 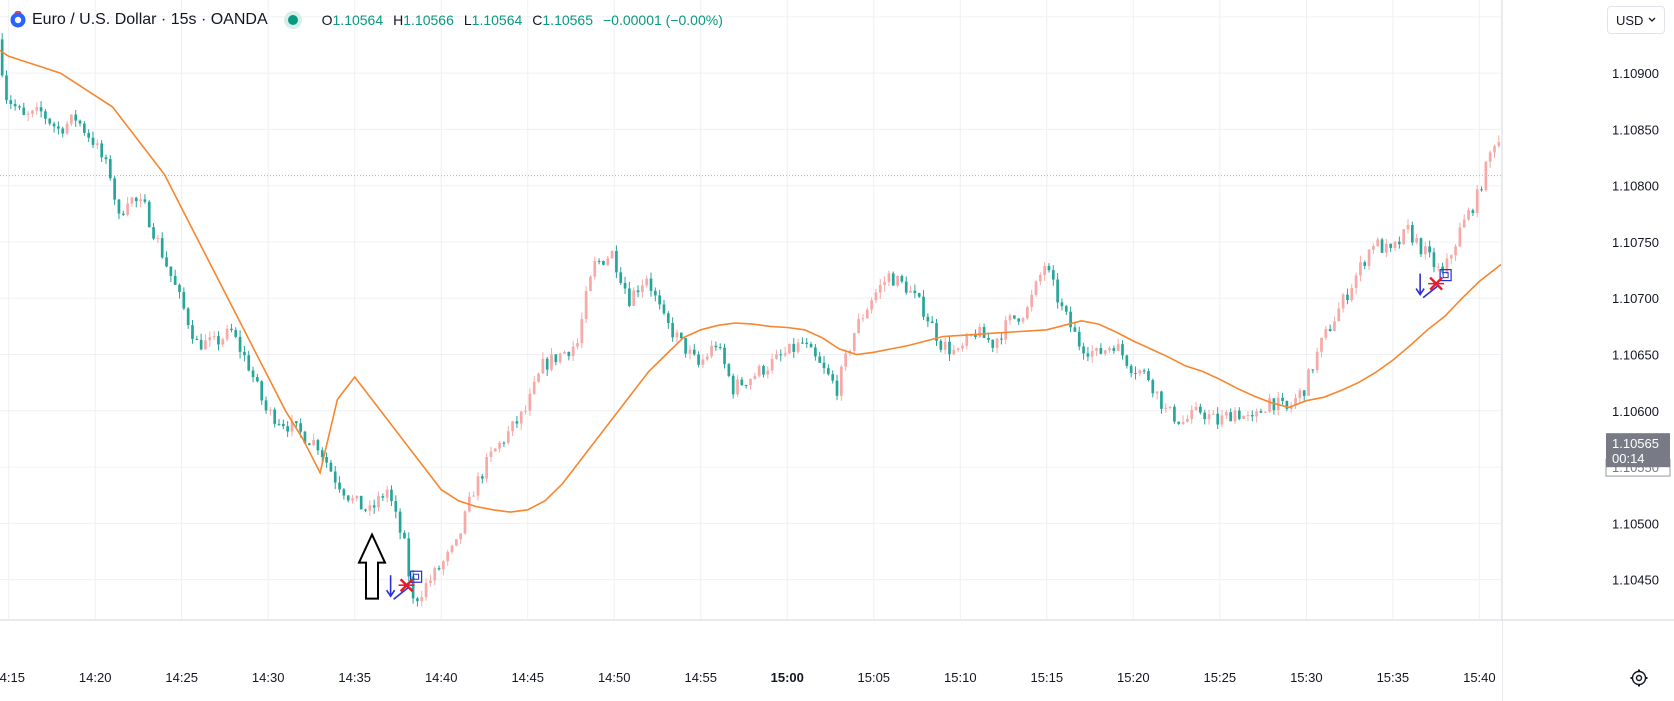 What do you see at coordinates (1639, 678) in the screenshot?
I see `gear-icon` at bounding box center [1639, 678].